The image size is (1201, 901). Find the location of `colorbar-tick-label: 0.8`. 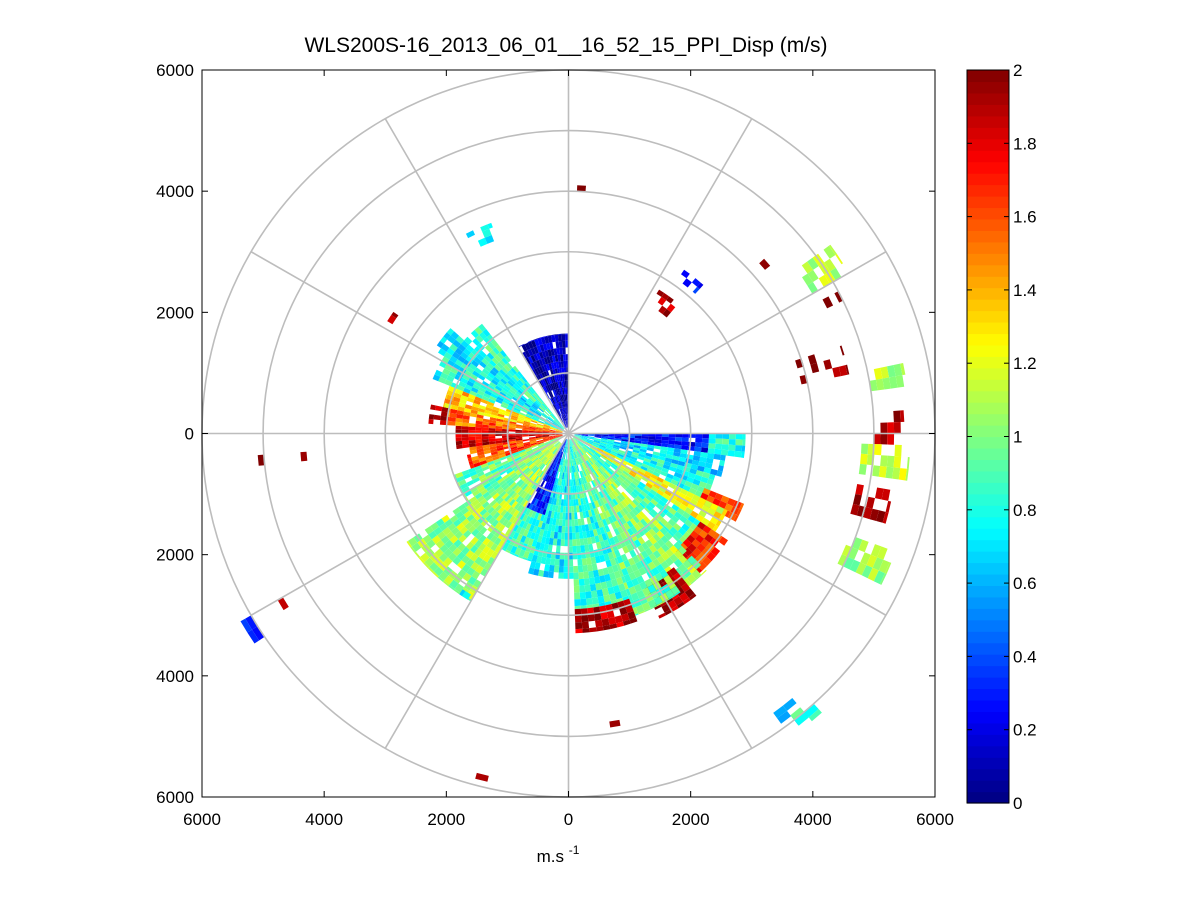

colorbar-tick-label: 0.8 is located at coordinates (1025, 510).